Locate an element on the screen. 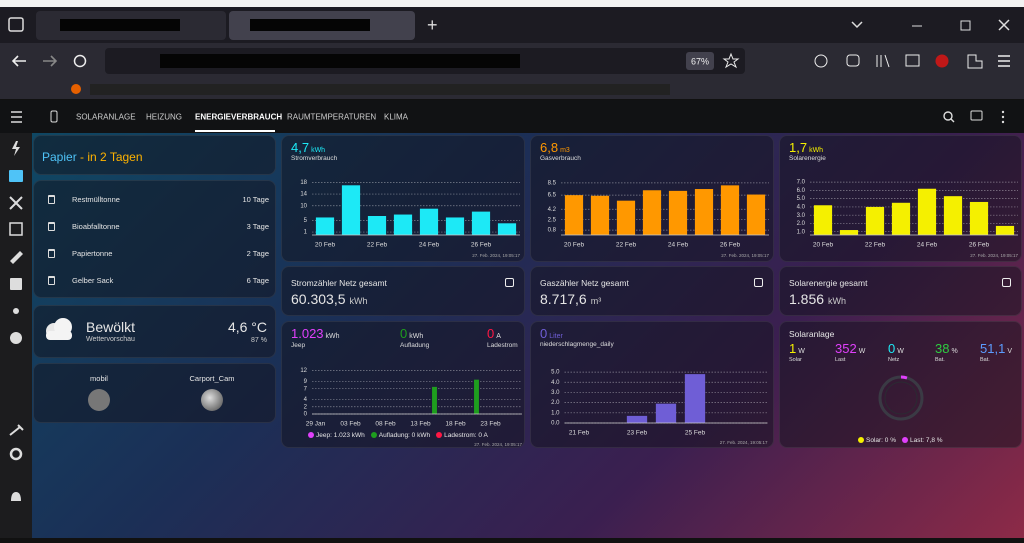 The image size is (1024, 543). legend-item: Ladestrom: 0 A is located at coordinates (462, 435).